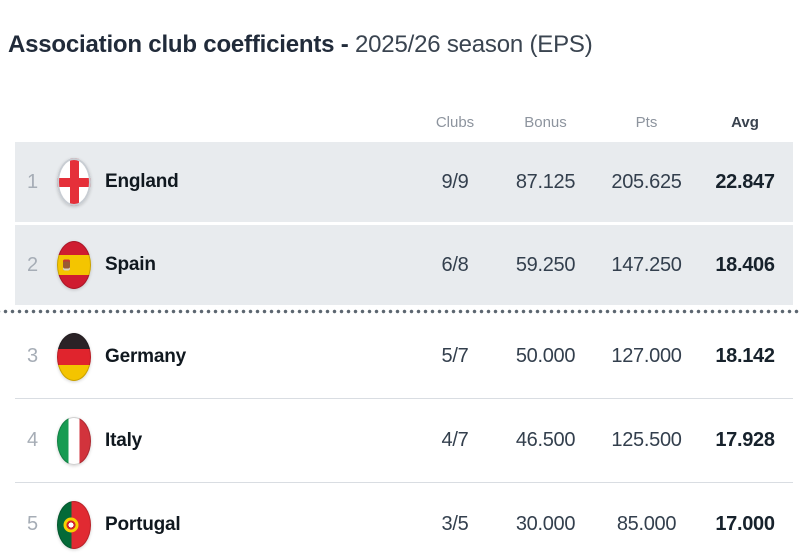 The width and height of the screenshot is (800, 555). Describe the element at coordinates (455, 264) in the screenshot. I see `clubs-value: 6/8` at that location.